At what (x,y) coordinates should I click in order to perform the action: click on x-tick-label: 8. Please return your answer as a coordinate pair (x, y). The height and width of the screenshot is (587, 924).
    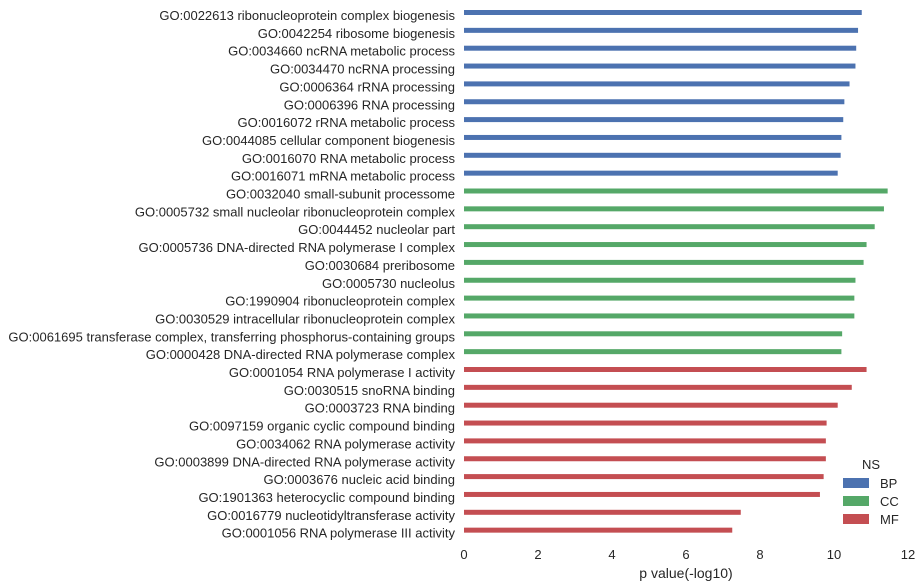
    Looking at the image, I should click on (759, 554).